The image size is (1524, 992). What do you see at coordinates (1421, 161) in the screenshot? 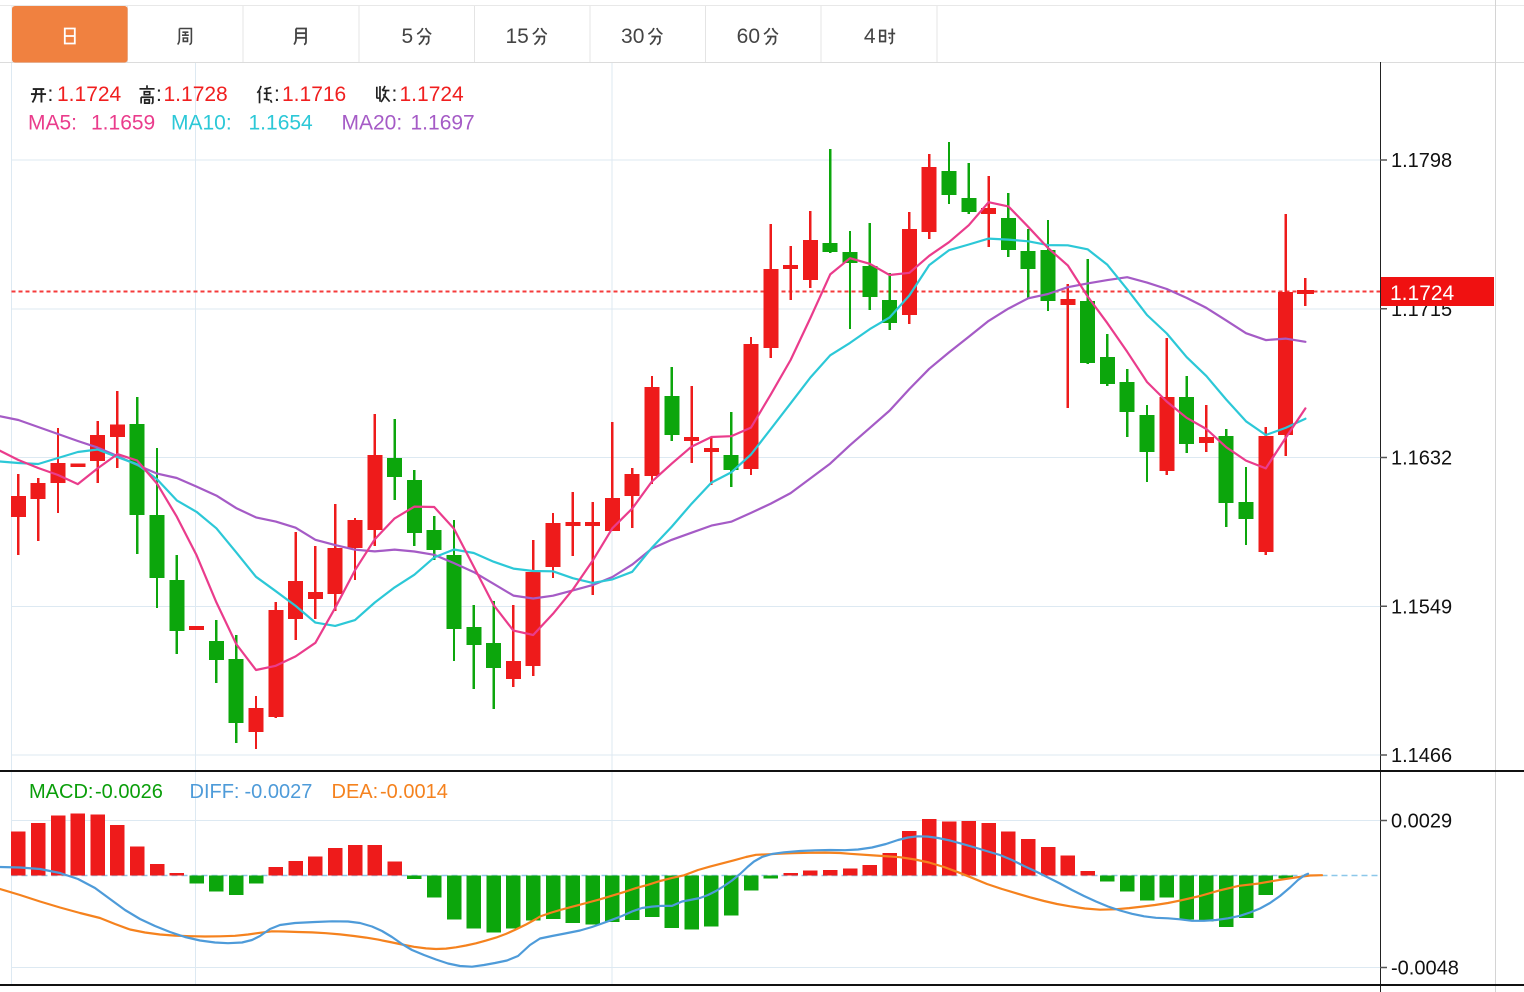
I see `svg-text: 1.1798` at bounding box center [1421, 161].